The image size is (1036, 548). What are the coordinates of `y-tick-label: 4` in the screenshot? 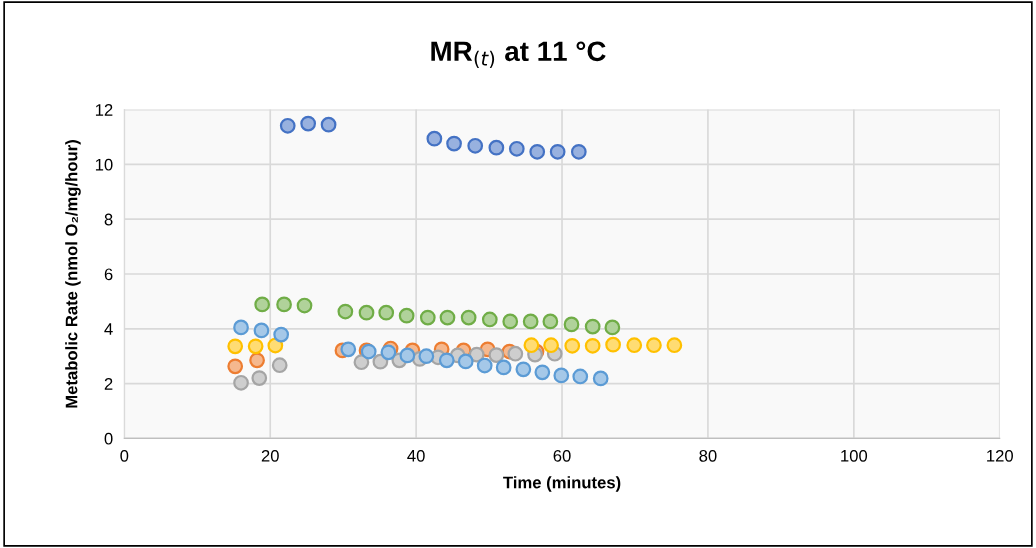 It's located at (108, 329).